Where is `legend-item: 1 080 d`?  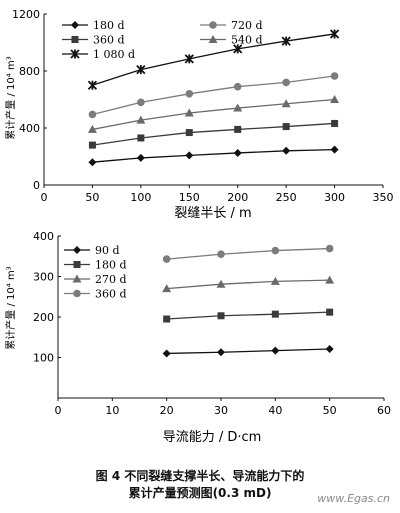 legend-item: 1 080 d is located at coordinates (98, 54).